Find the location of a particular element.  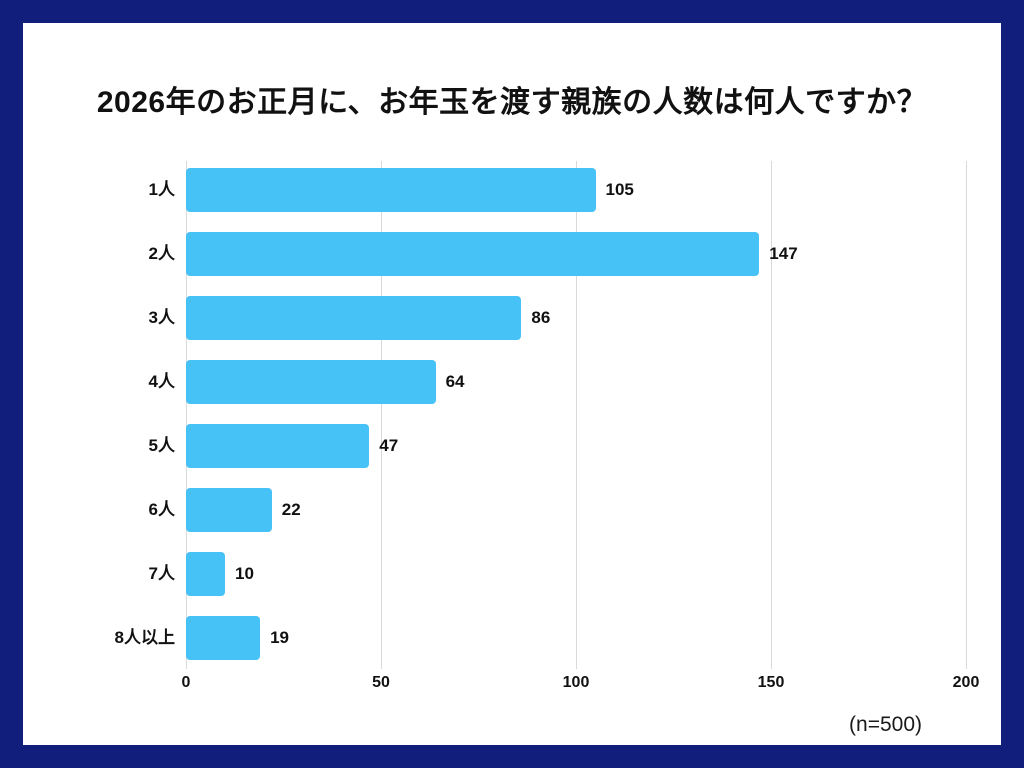

category-label: 4人 is located at coordinates (161, 381).